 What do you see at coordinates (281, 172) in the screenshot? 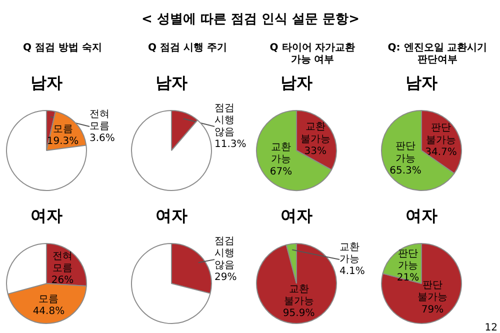
I see `data-label: 67%` at bounding box center [281, 172].